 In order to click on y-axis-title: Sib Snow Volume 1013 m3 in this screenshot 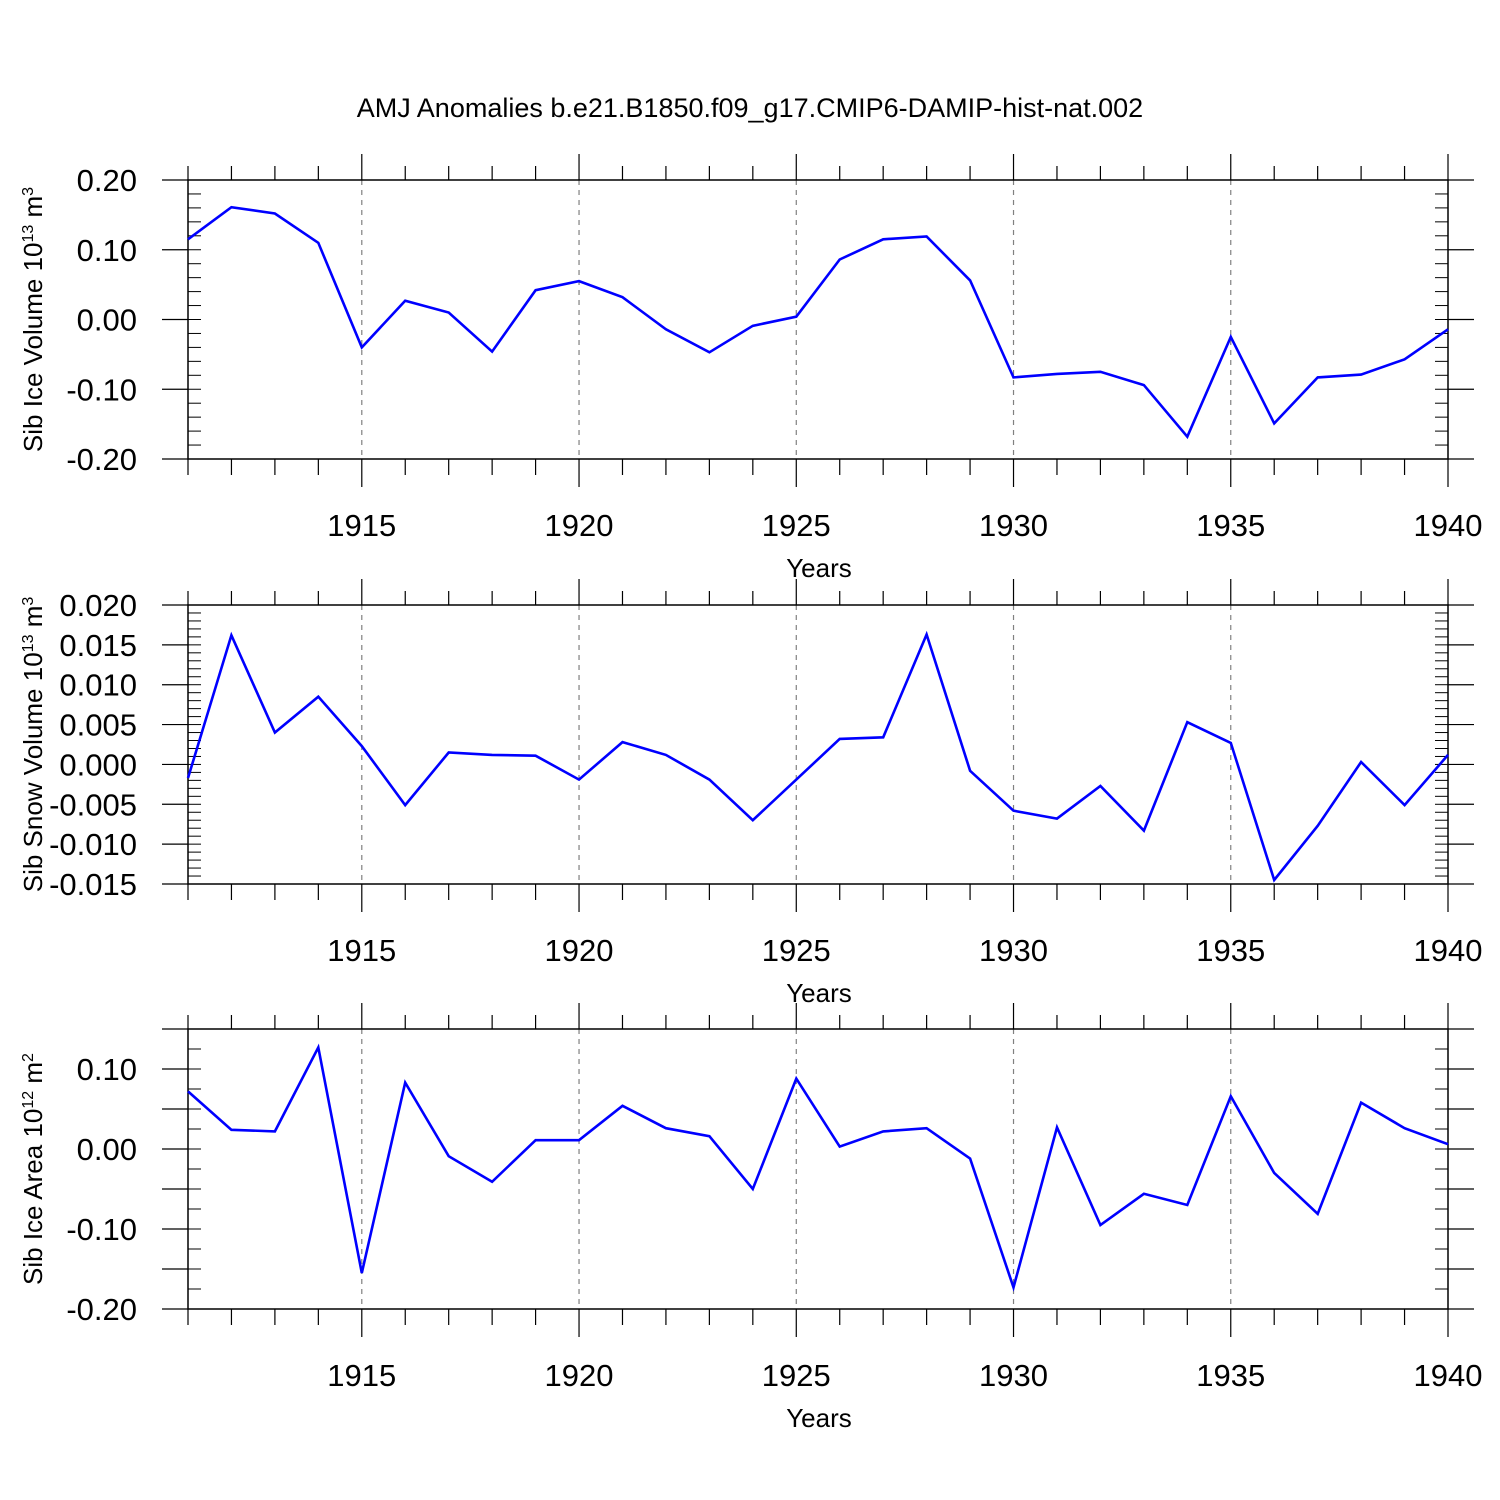, I will do `click(33, 745)`.